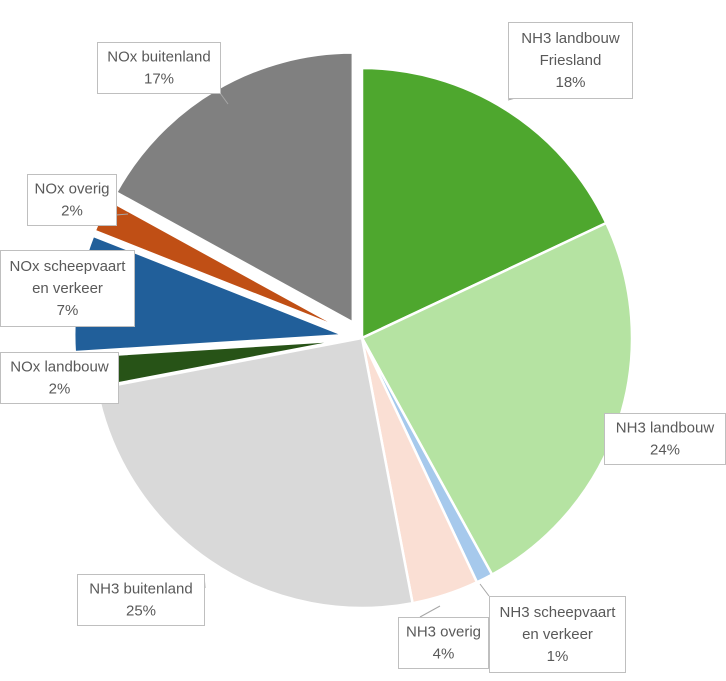 Image resolution: width=726 pixels, height=681 pixels. Describe the element at coordinates (71, 189) in the screenshot. I see `data-label-name: NOx overig` at that location.